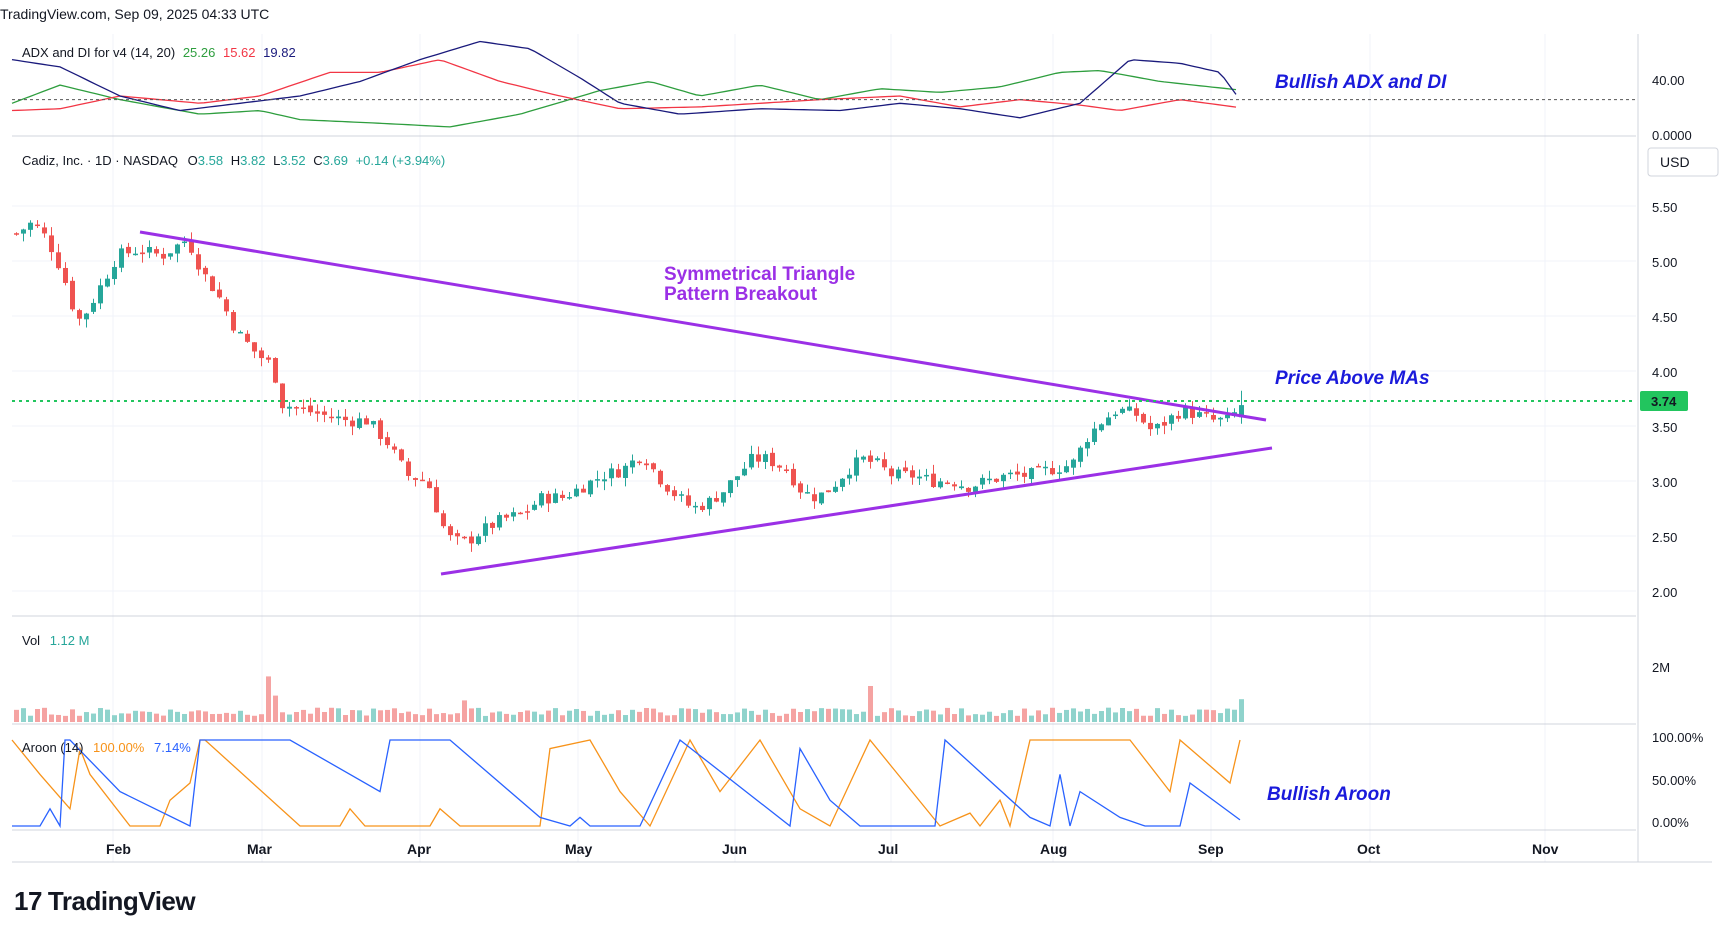 Image resolution: width=1727 pixels, height=938 pixels. Describe the element at coordinates (106, 747) in the screenshot. I see `aroon-legend: Aroon (14) 100.00% 7.14%` at that location.